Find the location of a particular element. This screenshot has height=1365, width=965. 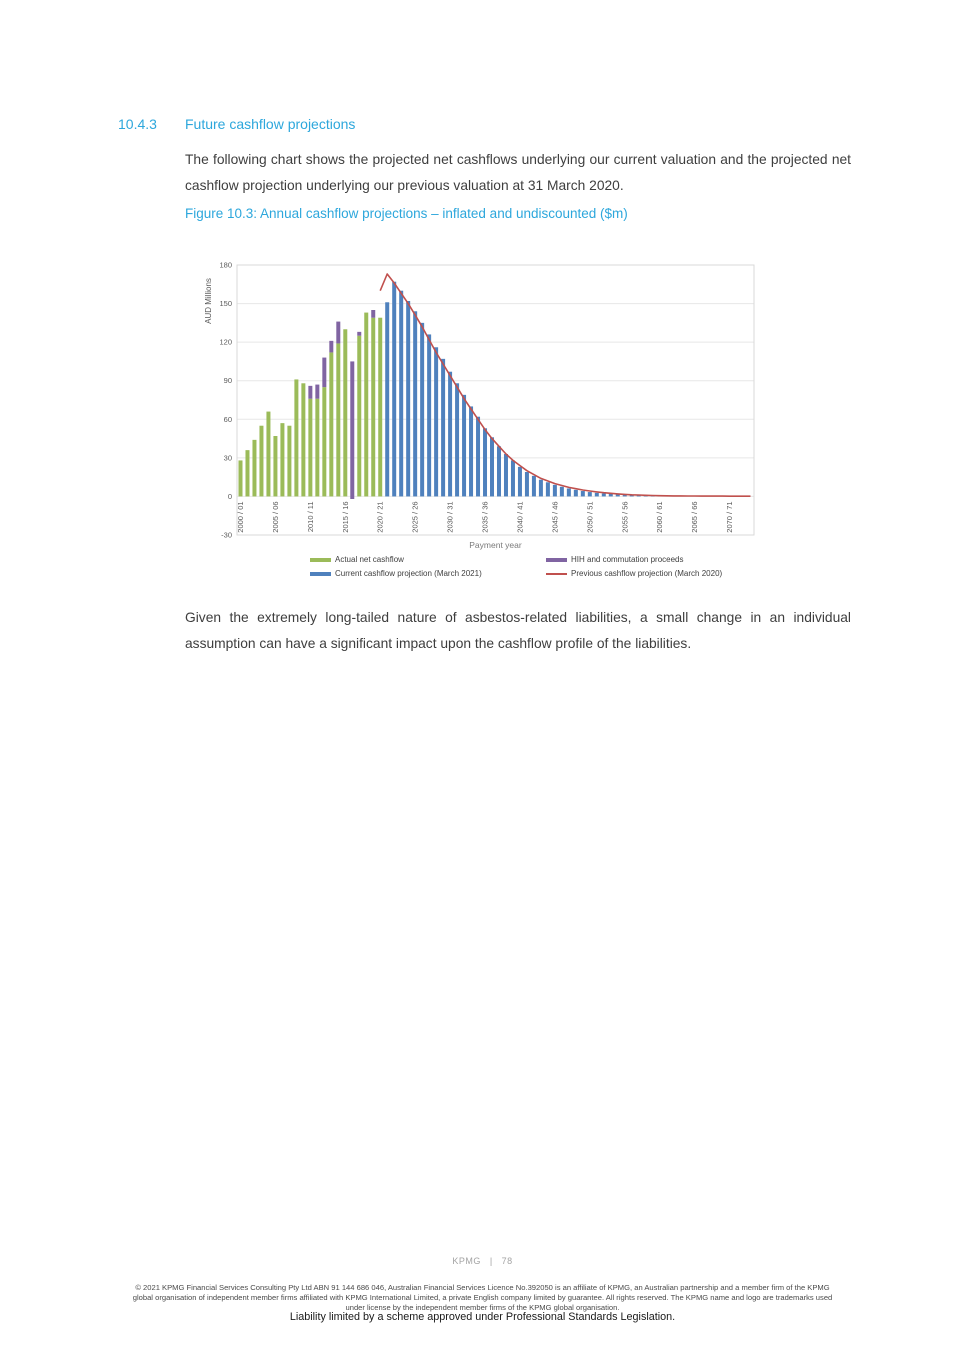

svg-text: 180 is located at coordinates (225, 265).